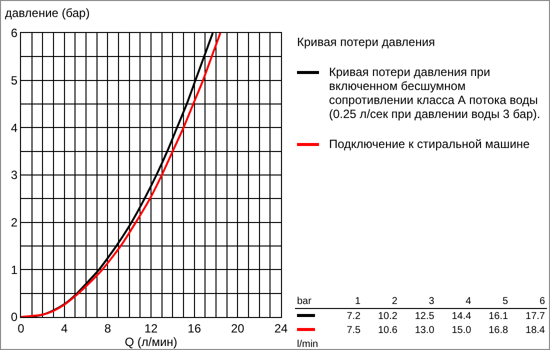 The height and width of the screenshot is (350, 550). What do you see at coordinates (151, 342) in the screenshot?
I see `x-axis-title: Q (л/мин)` at bounding box center [151, 342].